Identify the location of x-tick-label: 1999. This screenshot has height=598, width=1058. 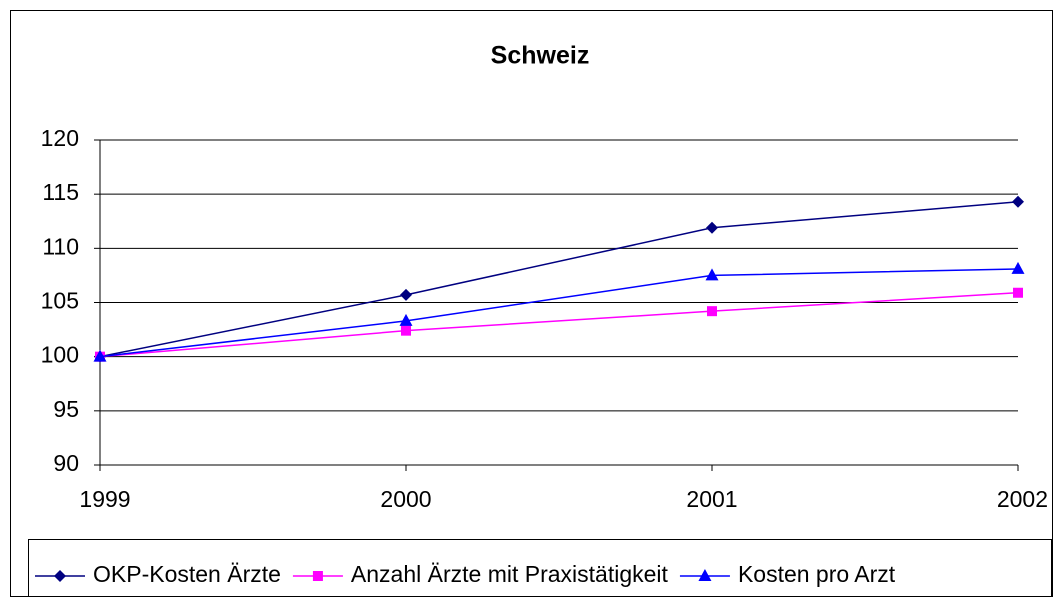
(104, 499).